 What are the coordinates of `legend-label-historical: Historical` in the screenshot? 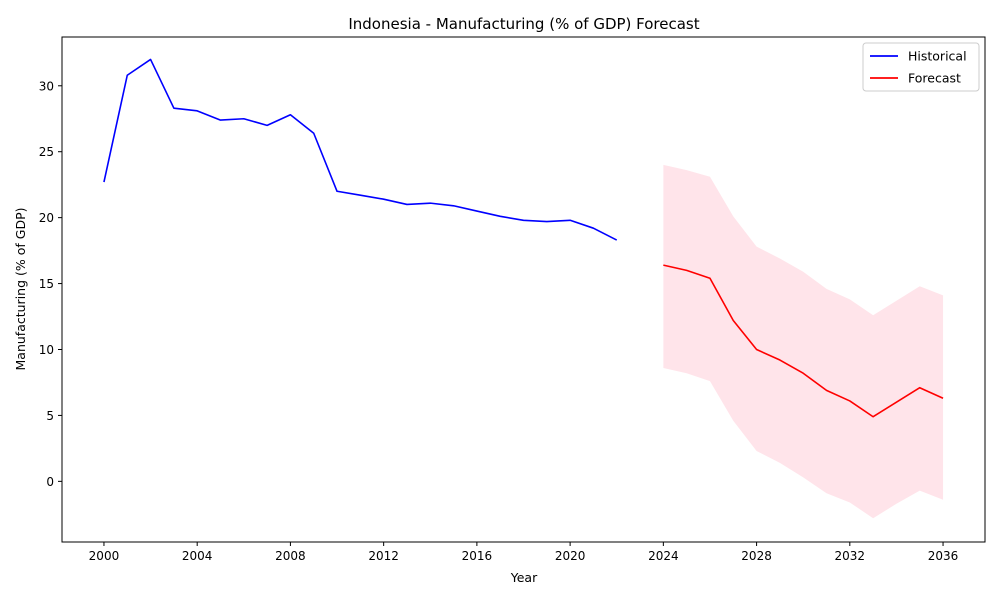 It's located at (937, 56).